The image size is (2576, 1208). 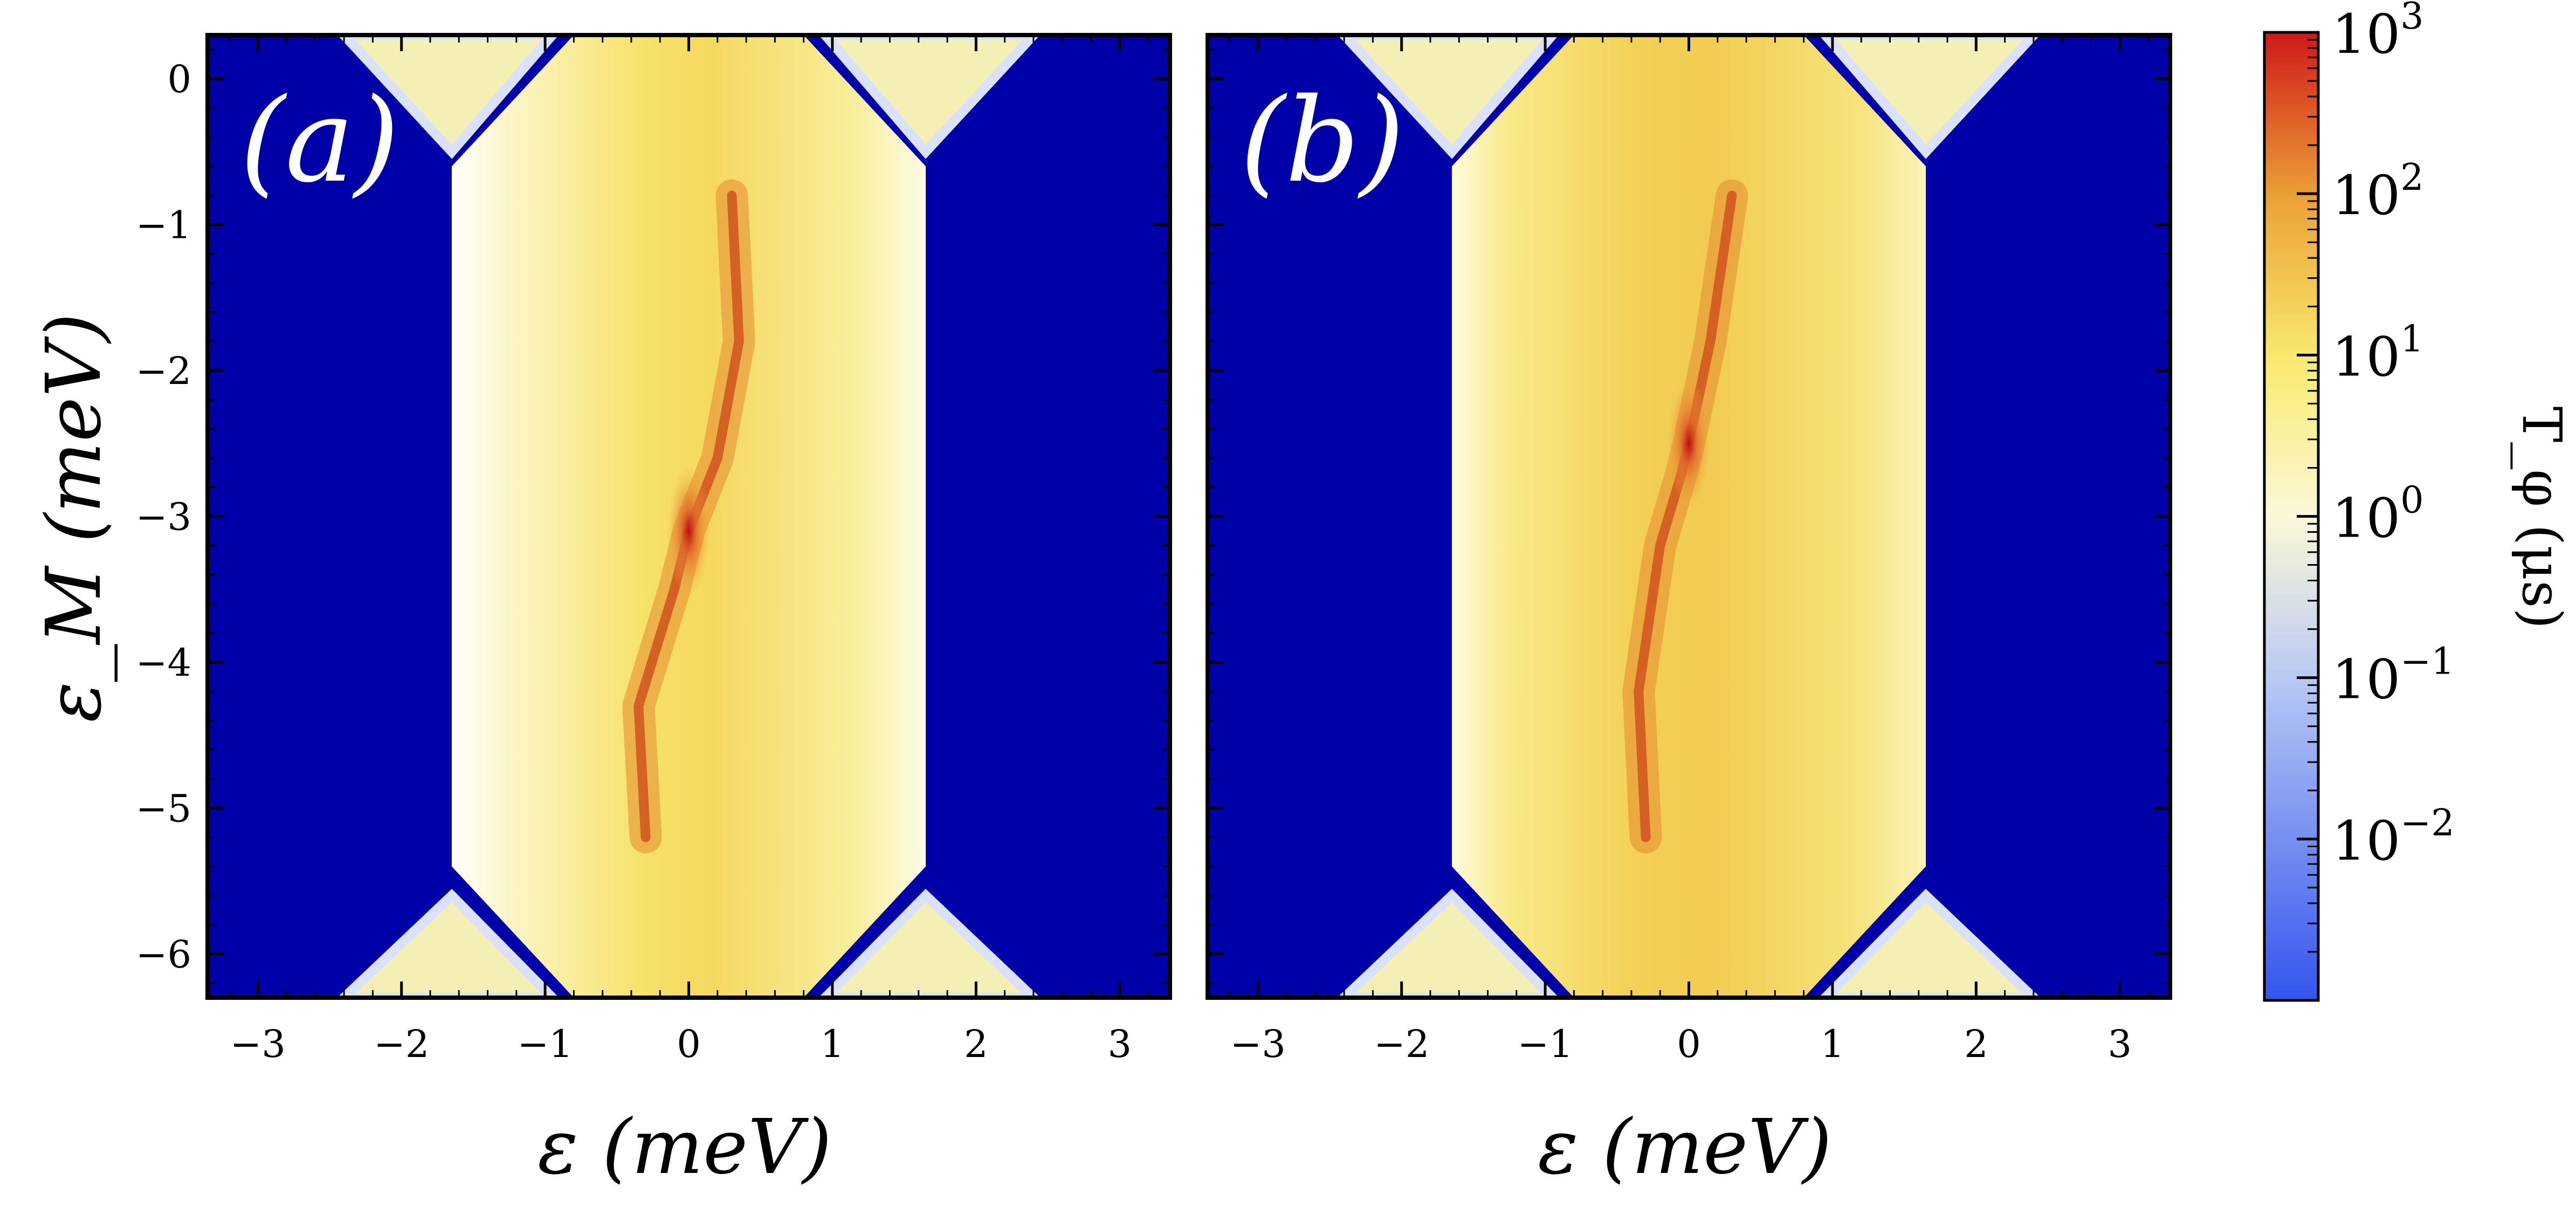 I want to click on colorbar-tick-label: 10⁻², so click(x=2393, y=837).